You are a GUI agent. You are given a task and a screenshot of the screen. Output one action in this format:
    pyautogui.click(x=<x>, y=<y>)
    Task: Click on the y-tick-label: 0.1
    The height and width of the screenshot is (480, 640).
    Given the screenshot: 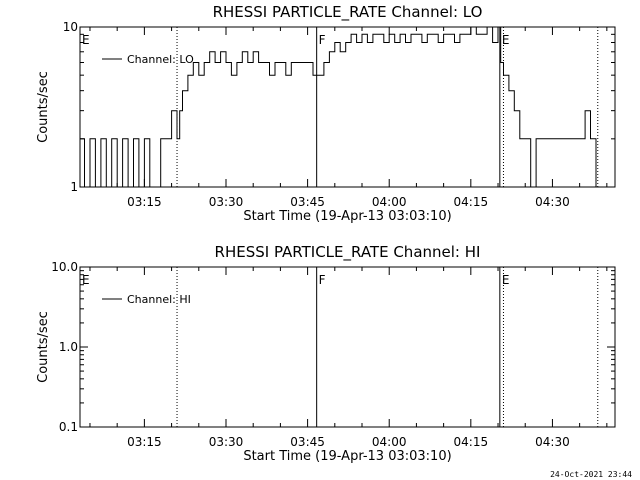 What is the action you would take?
    pyautogui.click(x=68, y=427)
    